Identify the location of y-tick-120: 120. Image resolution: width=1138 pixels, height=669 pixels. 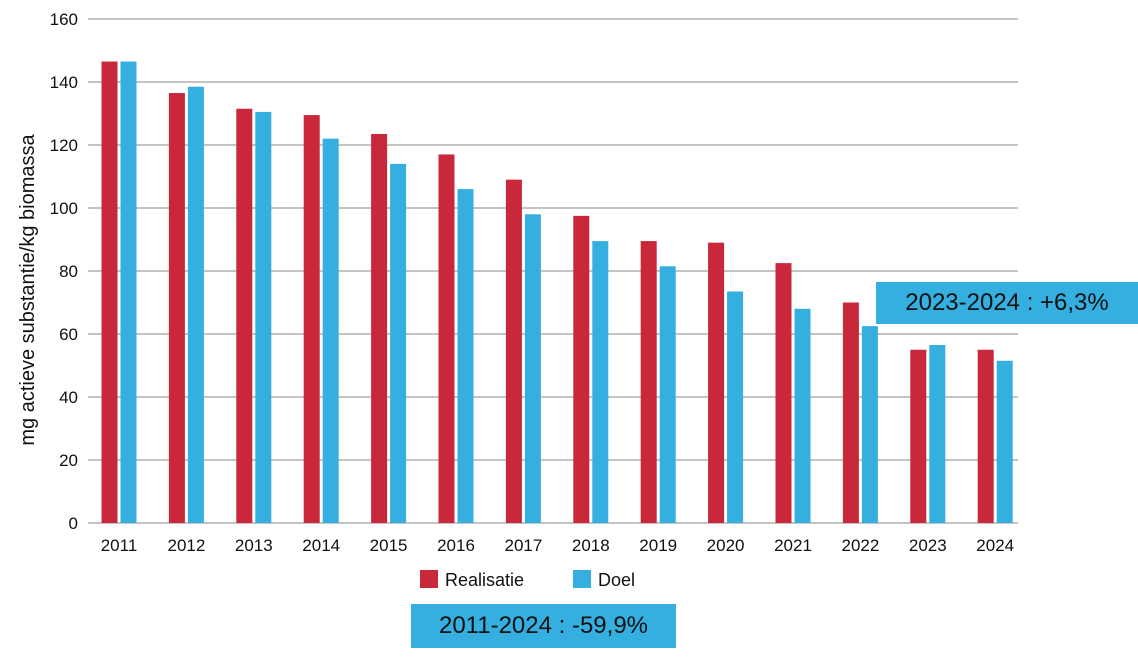
(64, 145).